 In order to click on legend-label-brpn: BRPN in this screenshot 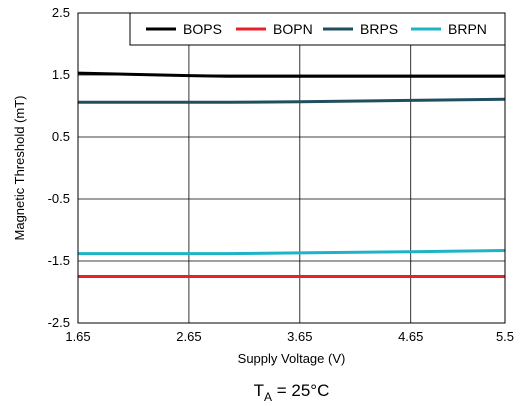, I will do `click(467, 29)`.